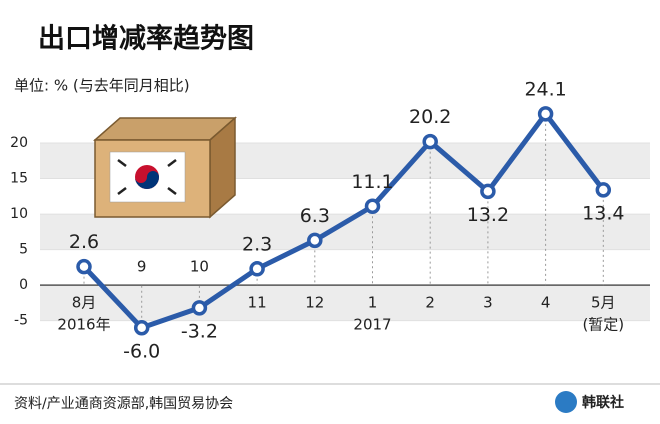 The height and width of the screenshot is (424, 660). Describe the element at coordinates (23, 250) in the screenshot. I see `y-tick-label: 5` at that location.